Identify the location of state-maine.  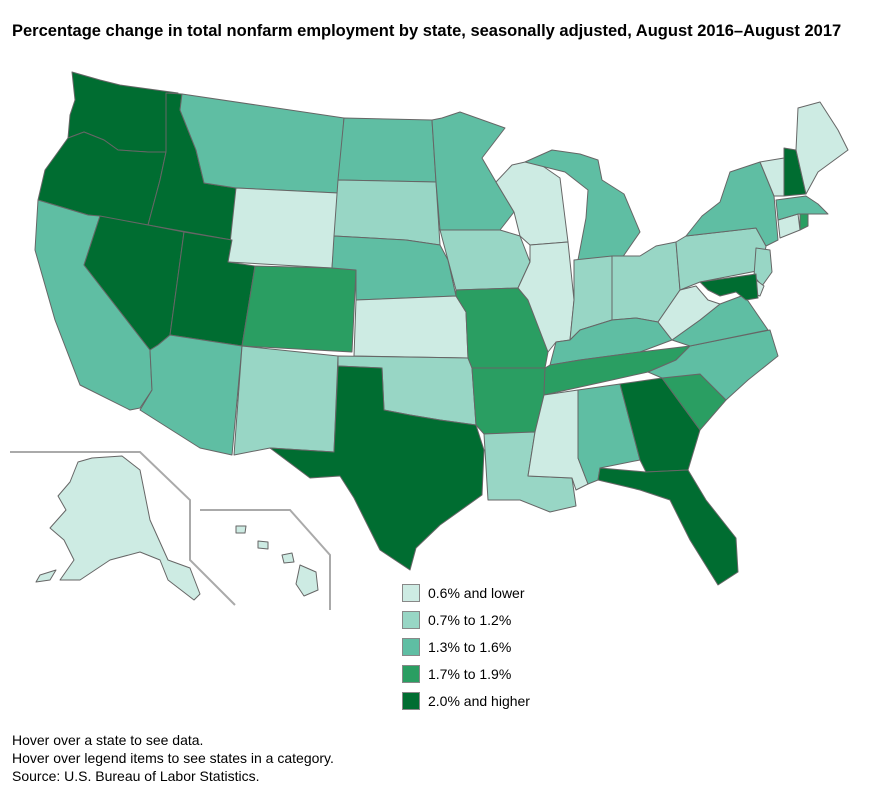
(822, 148).